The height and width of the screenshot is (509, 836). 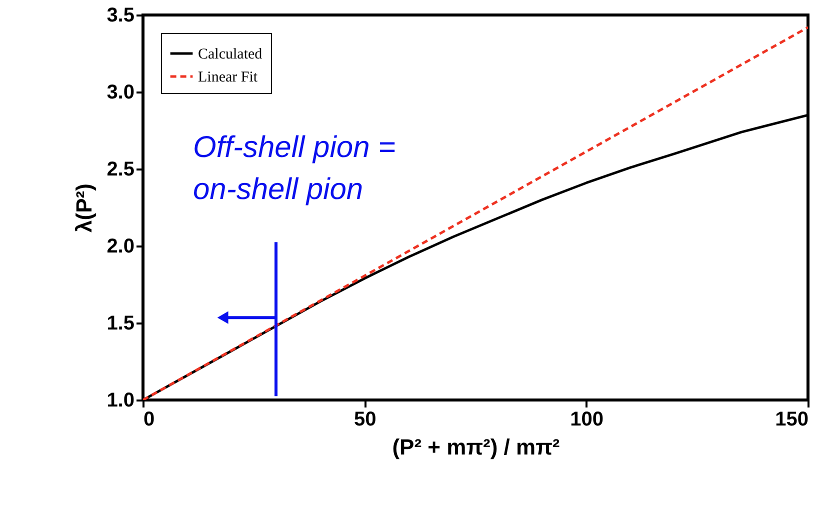 What do you see at coordinates (791, 419) in the screenshot?
I see `x-tick-label: 150` at bounding box center [791, 419].